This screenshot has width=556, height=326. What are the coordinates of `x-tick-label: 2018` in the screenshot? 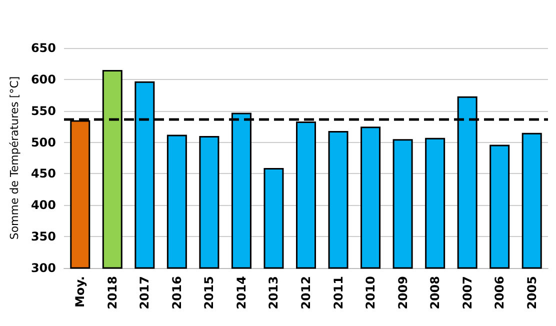 It's located at (112, 293).